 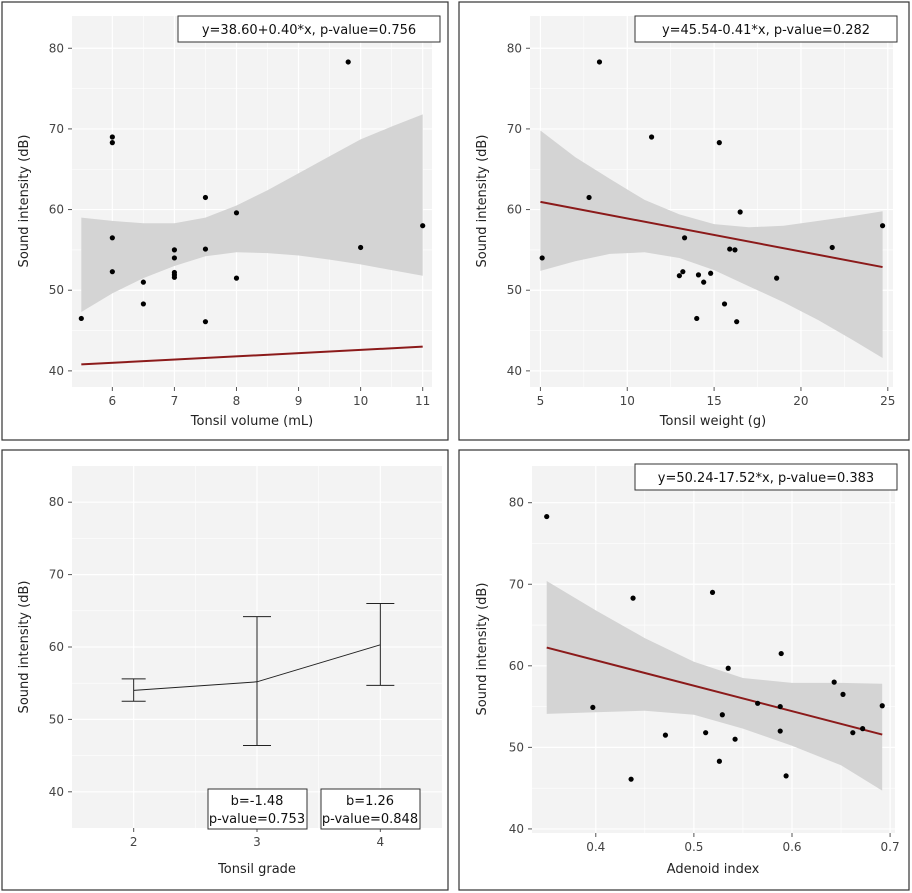 What do you see at coordinates (693, 847) in the screenshot?
I see `x-tick-label: 0.5` at bounding box center [693, 847].